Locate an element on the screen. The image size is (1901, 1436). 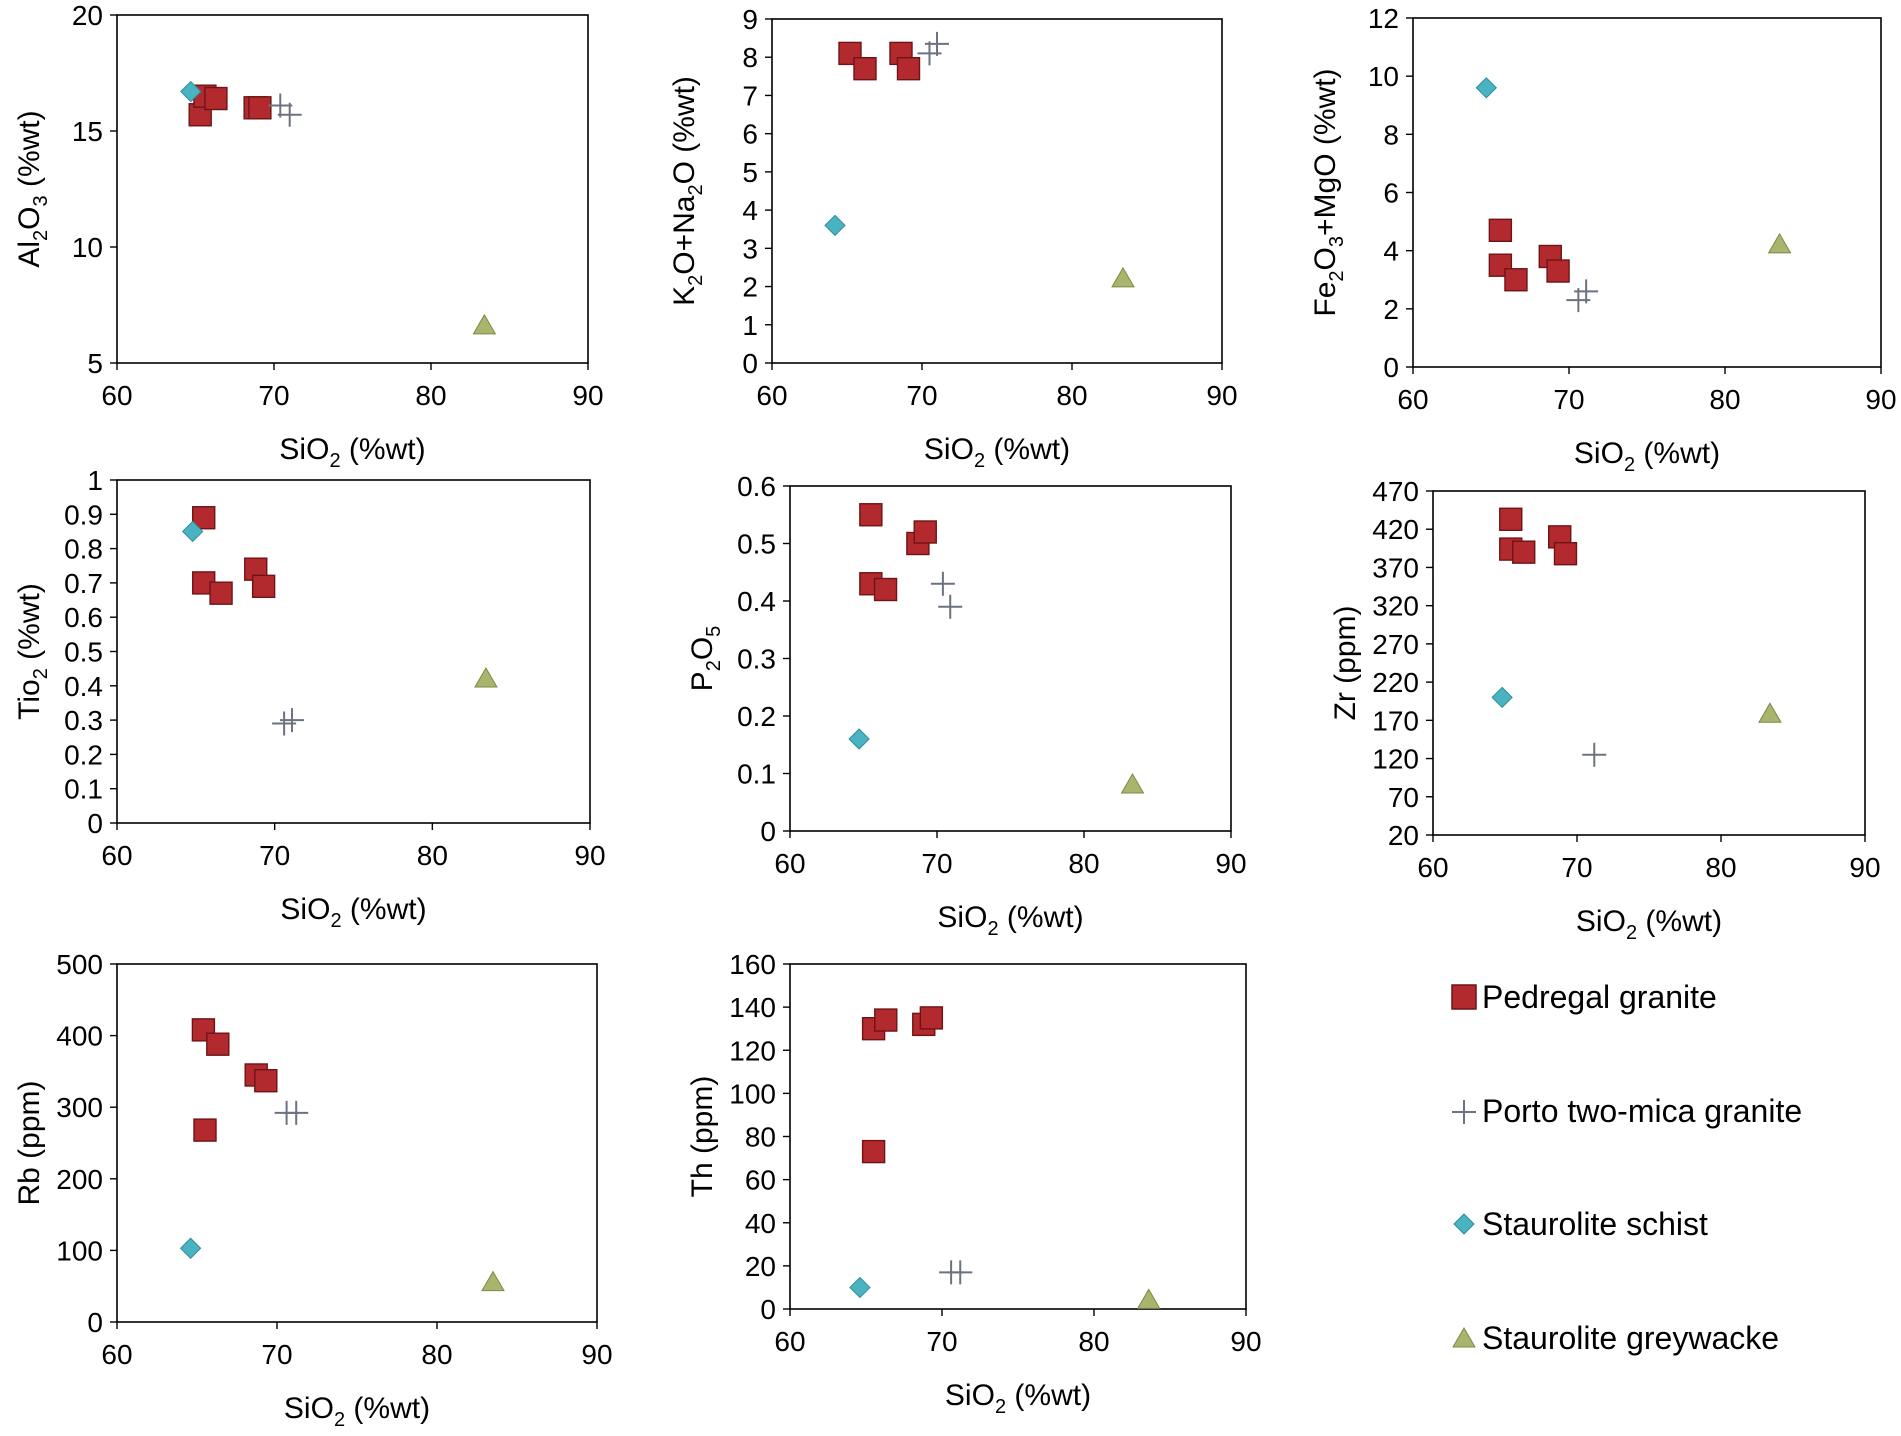
y-tick-label: 20 is located at coordinates (760, 1266).